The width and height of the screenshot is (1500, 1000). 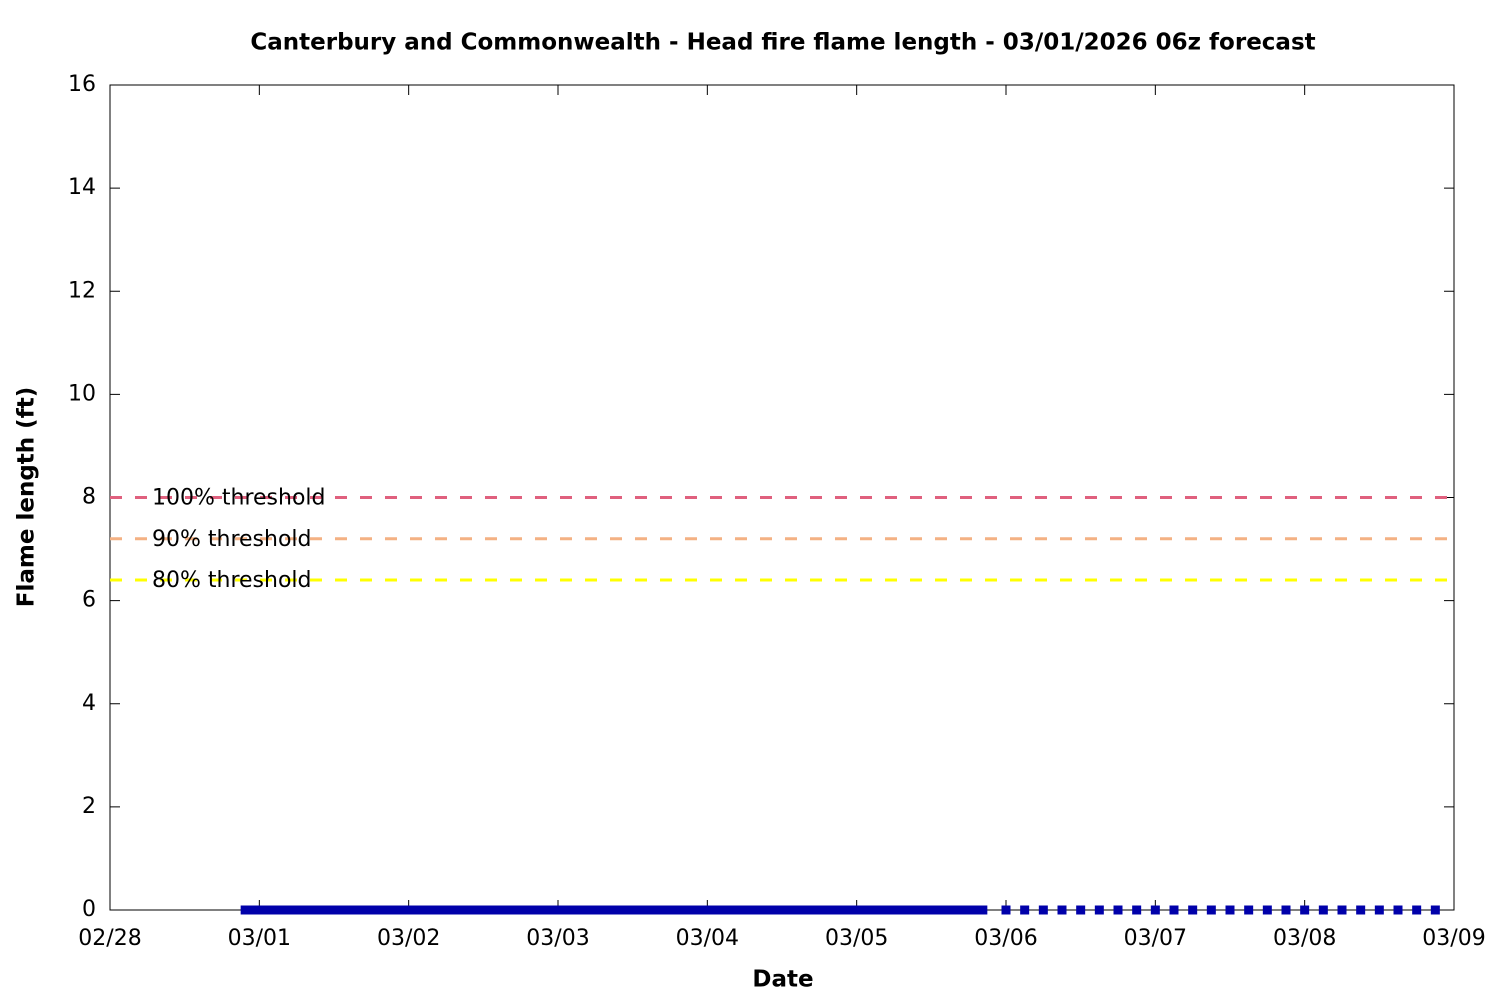 What do you see at coordinates (89, 703) in the screenshot?
I see `y-tick-label: 4` at bounding box center [89, 703].